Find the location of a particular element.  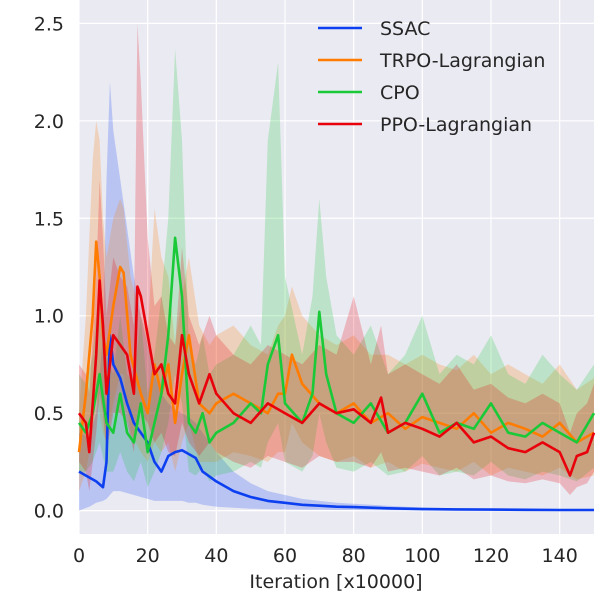

x-tick-label: 20 is located at coordinates (148, 556).